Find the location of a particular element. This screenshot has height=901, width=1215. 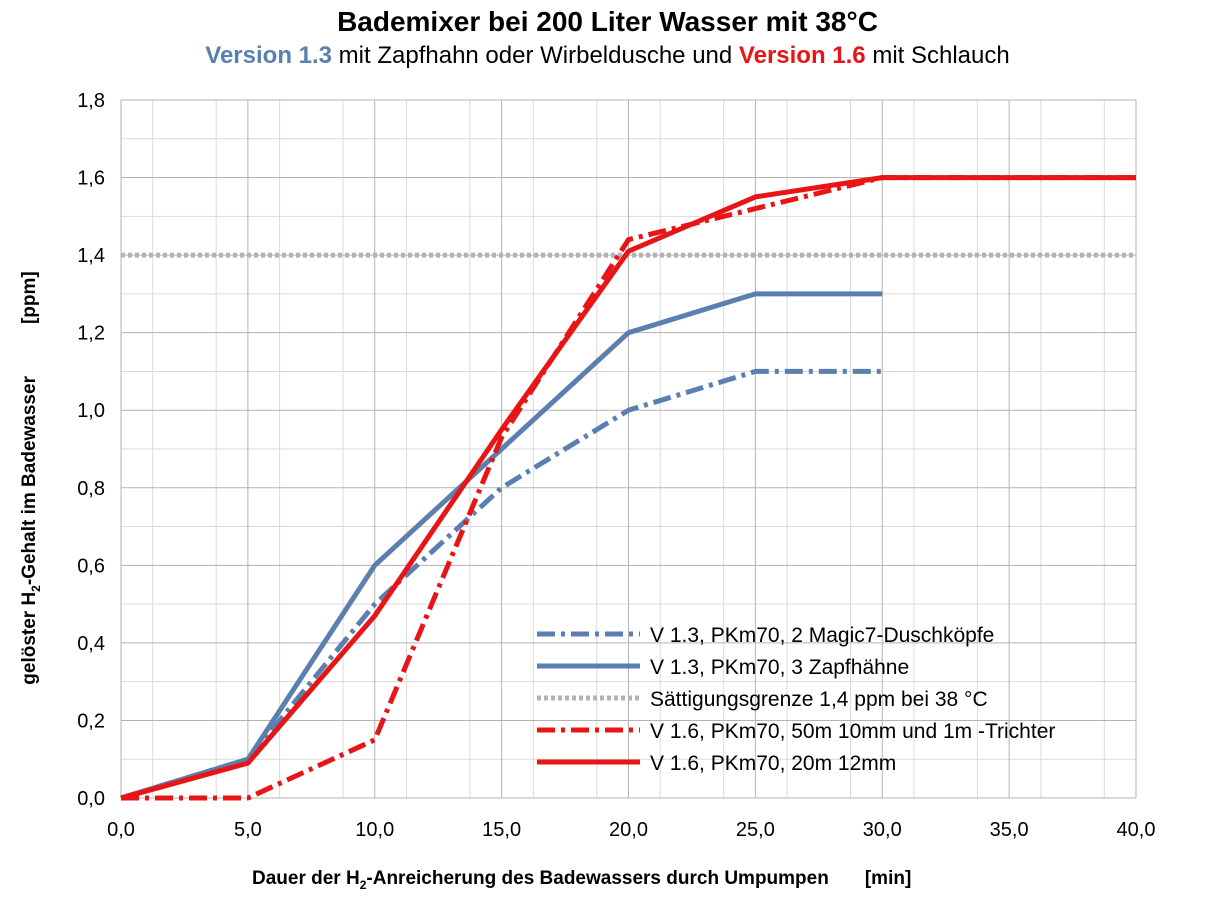

y-tick-label: 0,0 is located at coordinates (91, 799).